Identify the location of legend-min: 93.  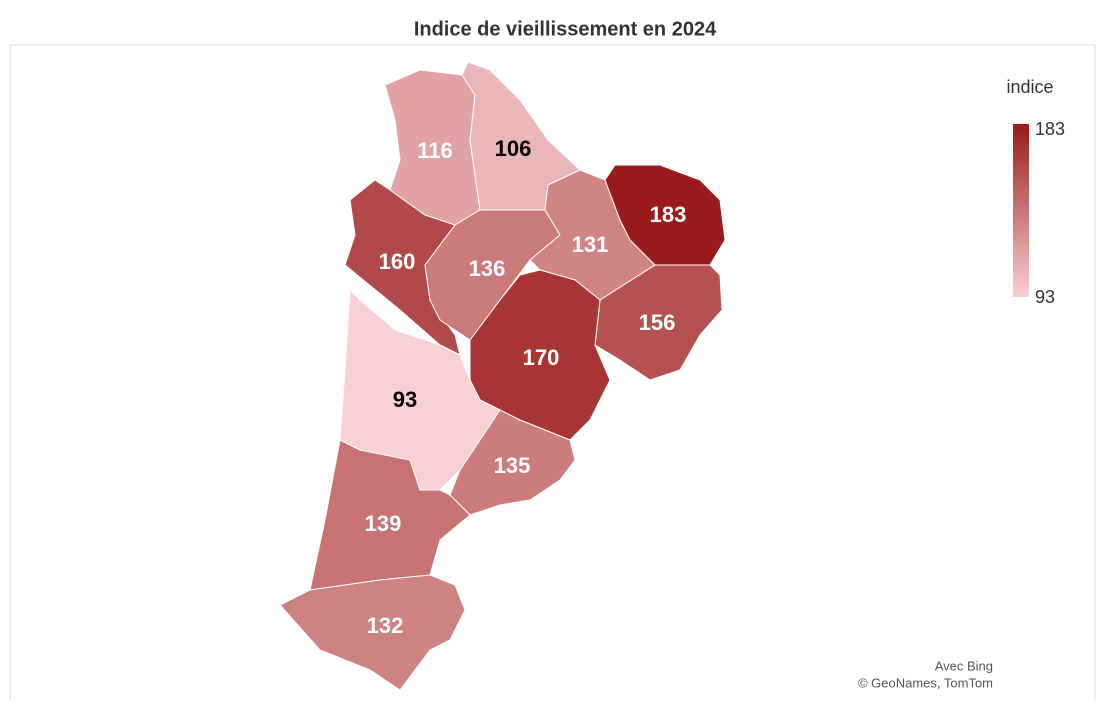
(1045, 297).